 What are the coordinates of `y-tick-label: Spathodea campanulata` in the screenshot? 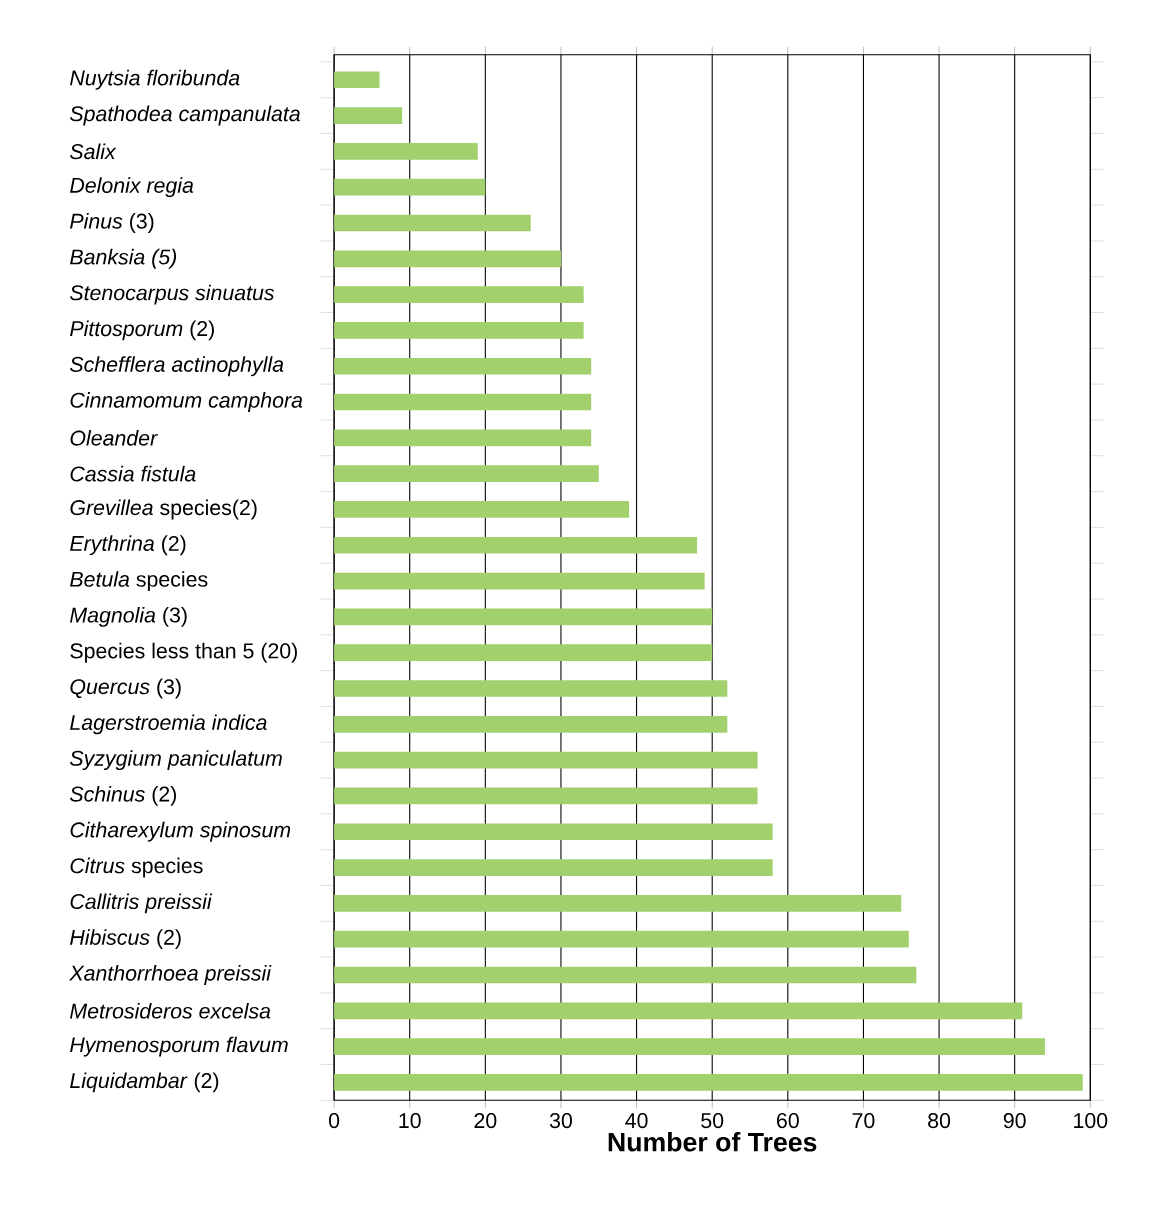 It's located at (185, 115).